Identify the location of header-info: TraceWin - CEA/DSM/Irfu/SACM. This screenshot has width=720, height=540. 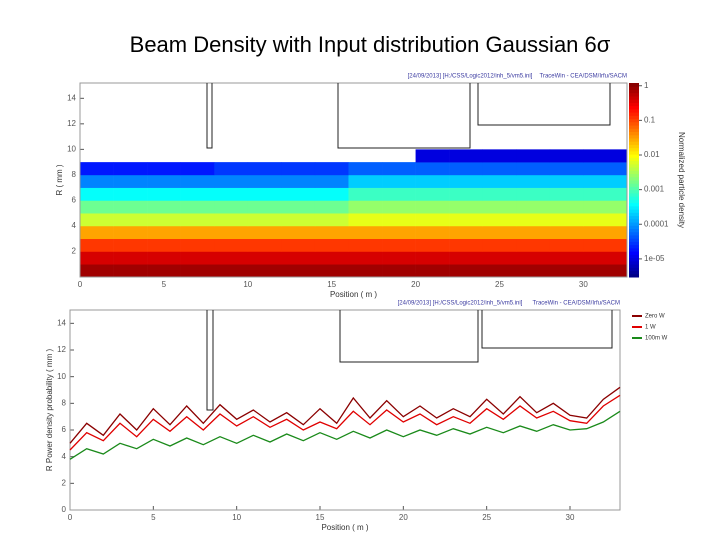
(576, 304).